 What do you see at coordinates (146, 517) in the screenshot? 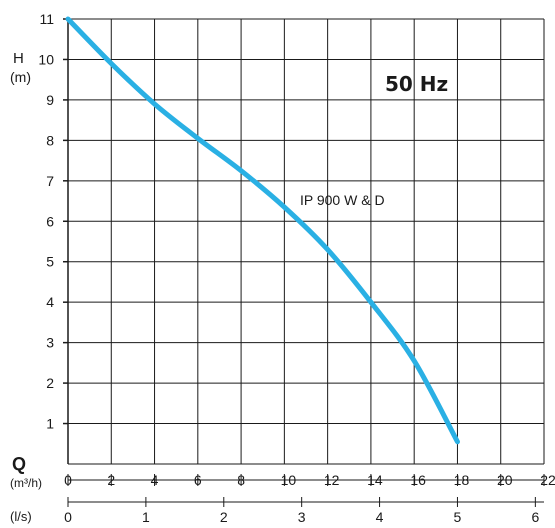
I see `x-secondary-tick-label: 1` at bounding box center [146, 517].